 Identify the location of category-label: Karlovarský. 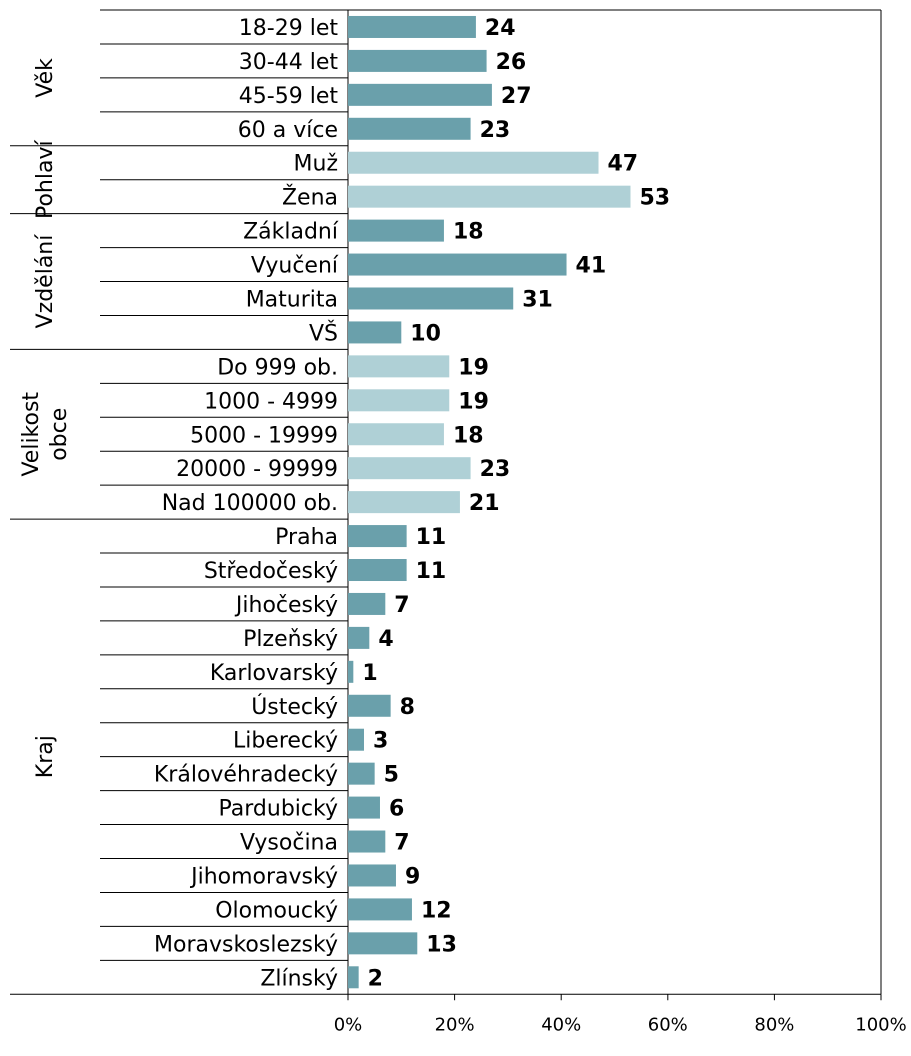
(274, 673).